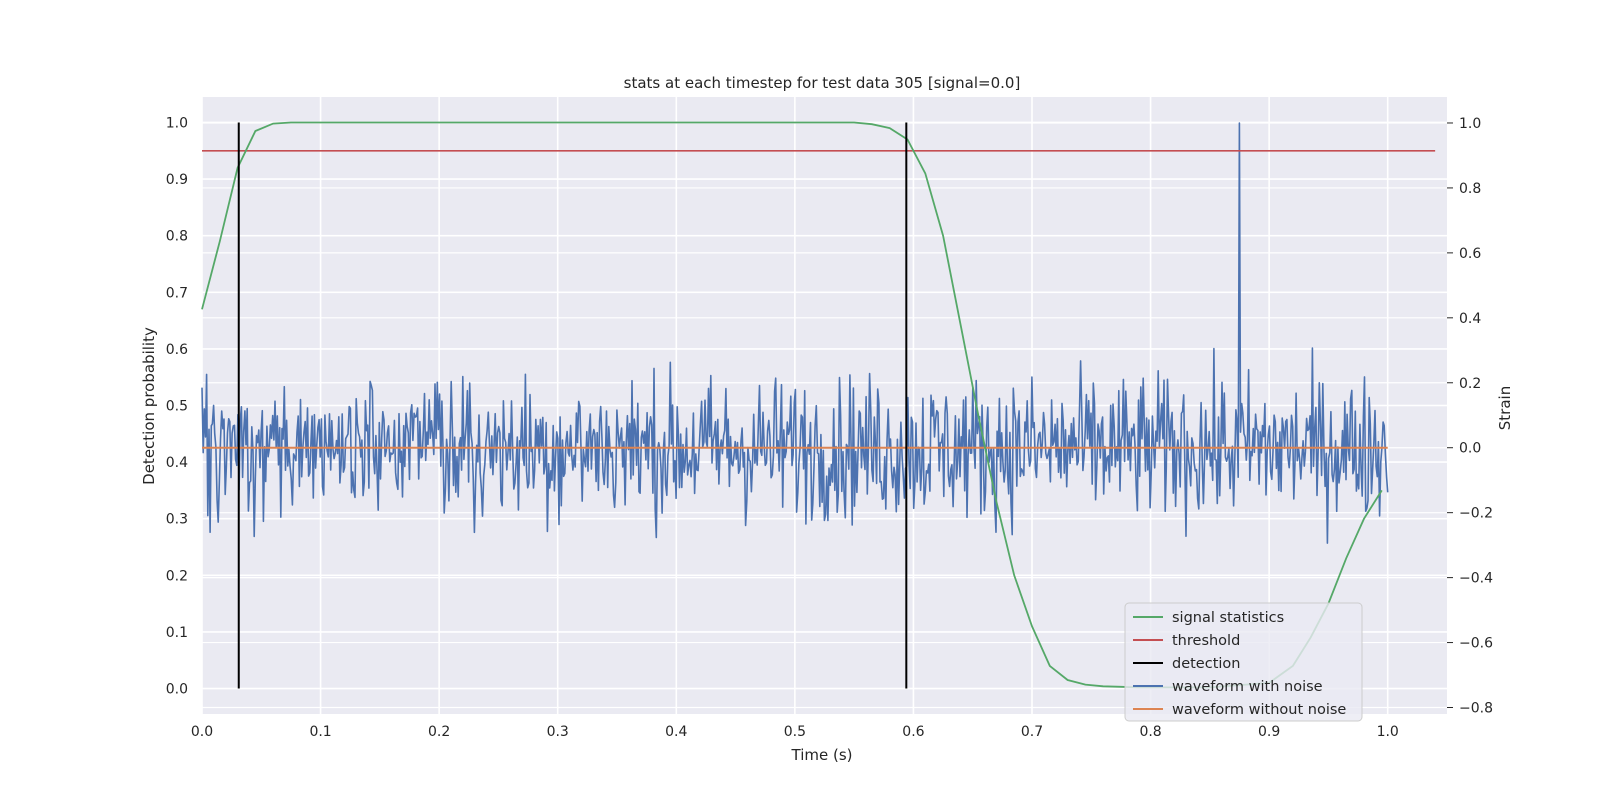 The height and width of the screenshot is (800, 1600). Describe the element at coordinates (1470, 449) in the screenshot. I see `y-tick-label-right: 0.0` at that location.